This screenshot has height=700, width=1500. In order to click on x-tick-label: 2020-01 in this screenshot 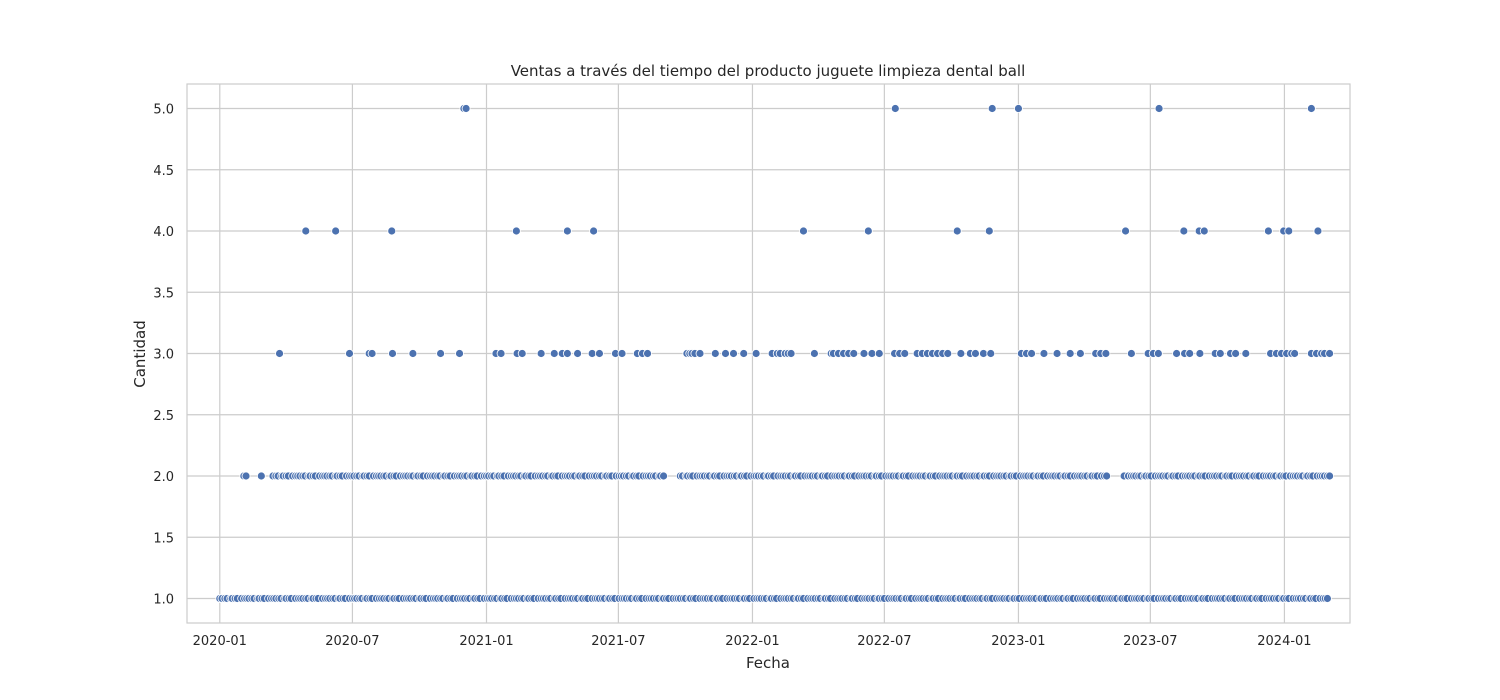, I will do `click(220, 641)`.